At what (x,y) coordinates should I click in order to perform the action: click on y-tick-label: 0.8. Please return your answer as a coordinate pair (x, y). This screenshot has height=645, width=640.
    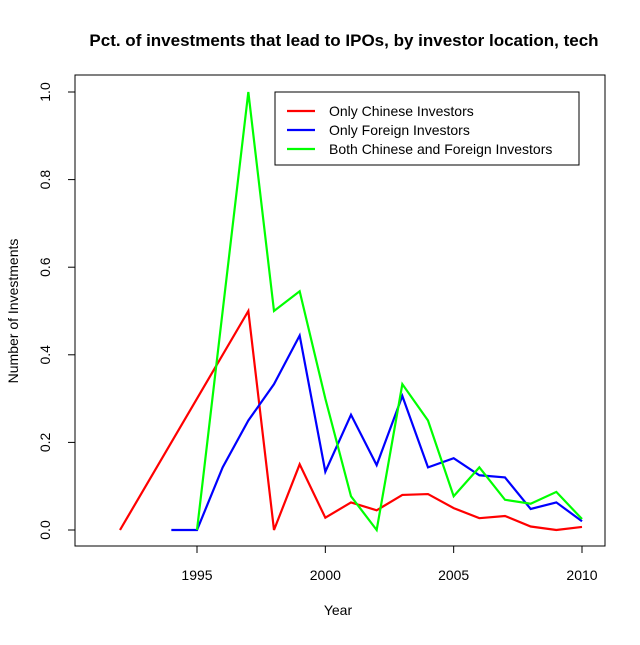
    Looking at the image, I should click on (45, 180).